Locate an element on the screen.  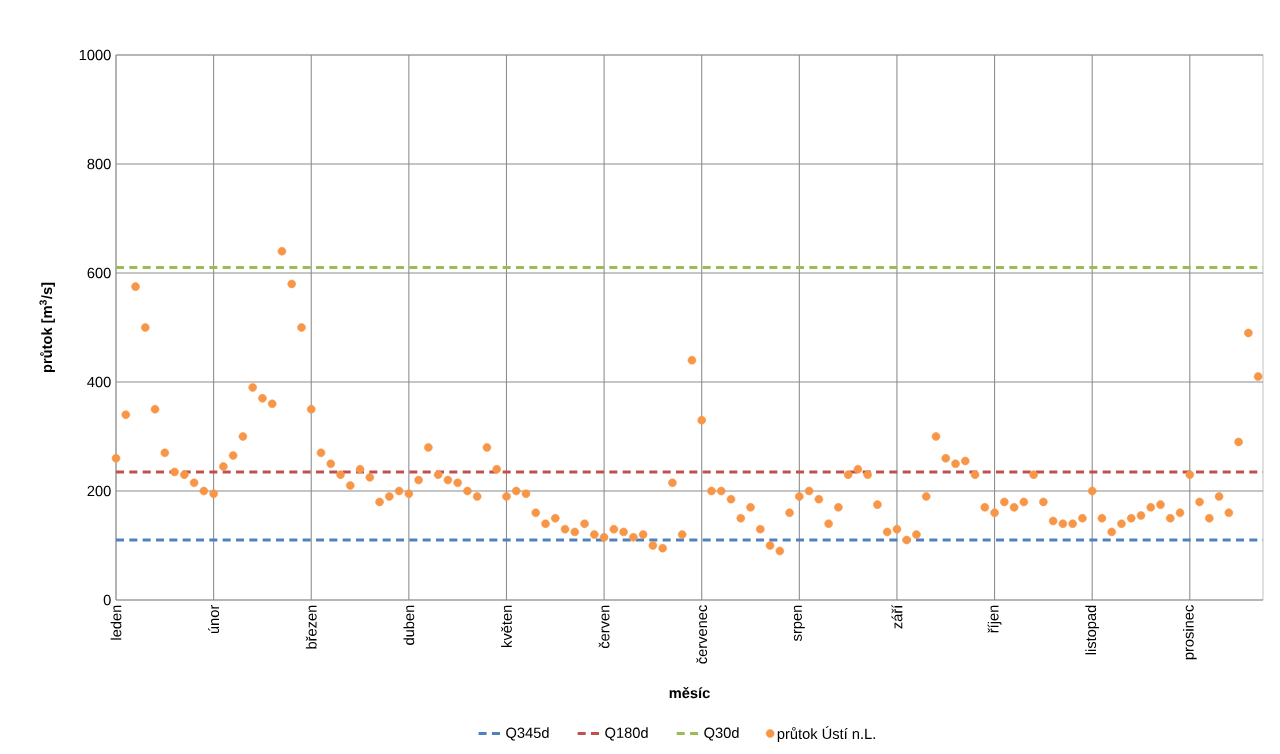
y-tick-label: 600 is located at coordinates (99, 273).